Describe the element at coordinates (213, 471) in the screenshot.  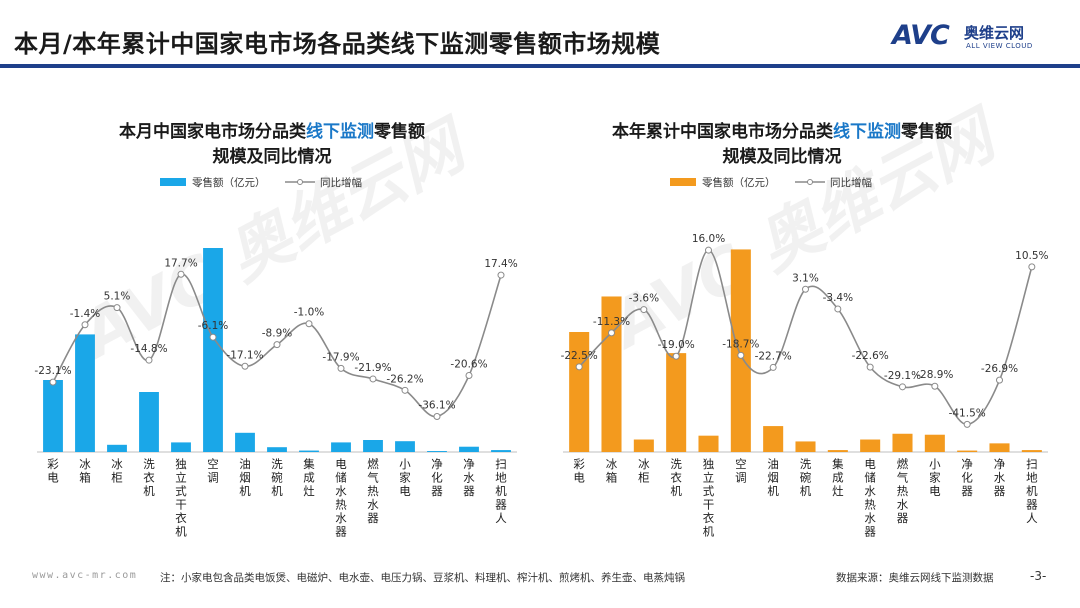
I see `category-label-1-6: 空调` at that location.